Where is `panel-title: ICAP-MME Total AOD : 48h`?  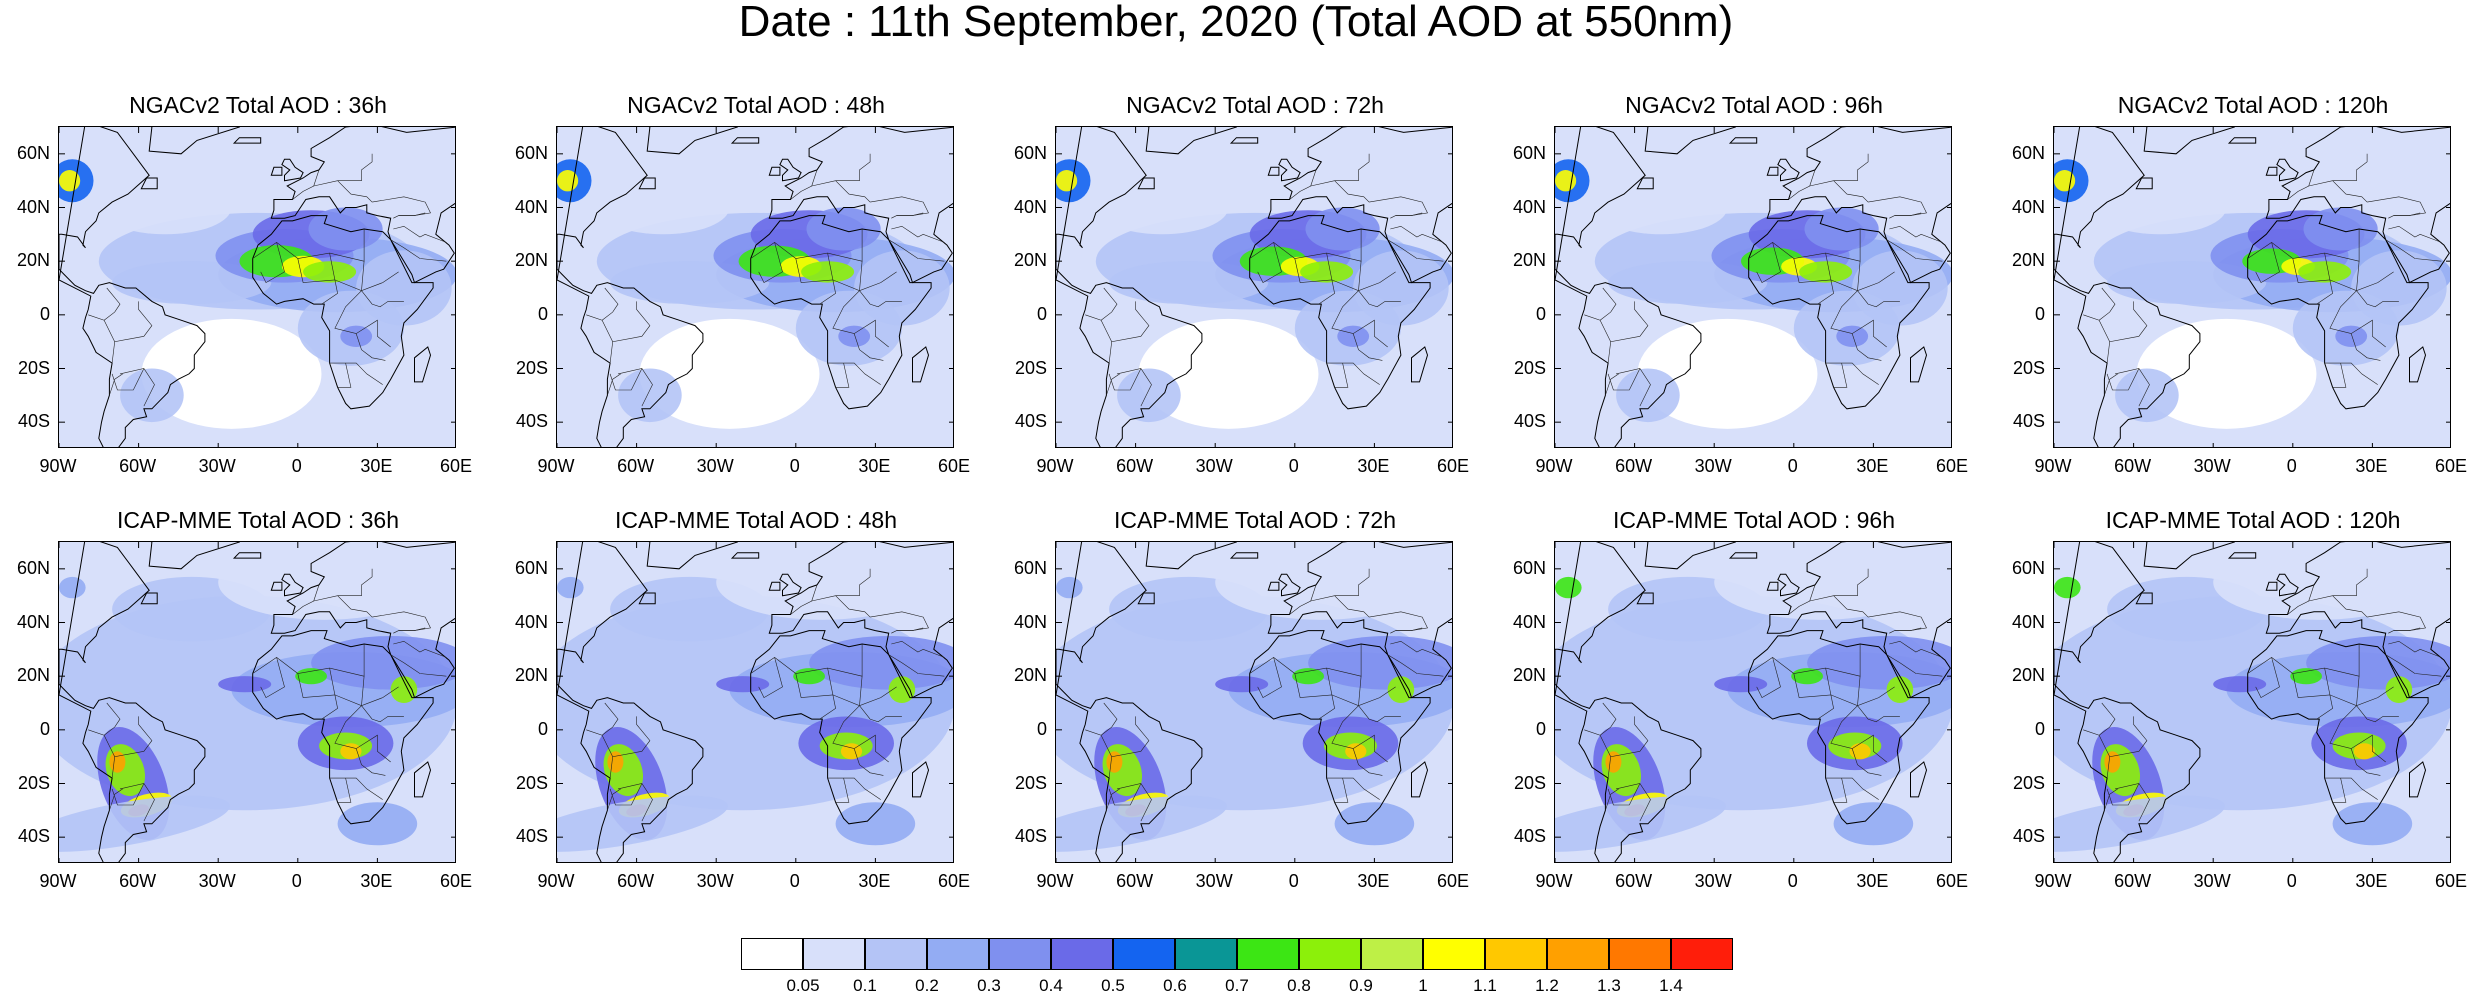 panel-title: ICAP-MME Total AOD : 48h is located at coordinates (756, 520).